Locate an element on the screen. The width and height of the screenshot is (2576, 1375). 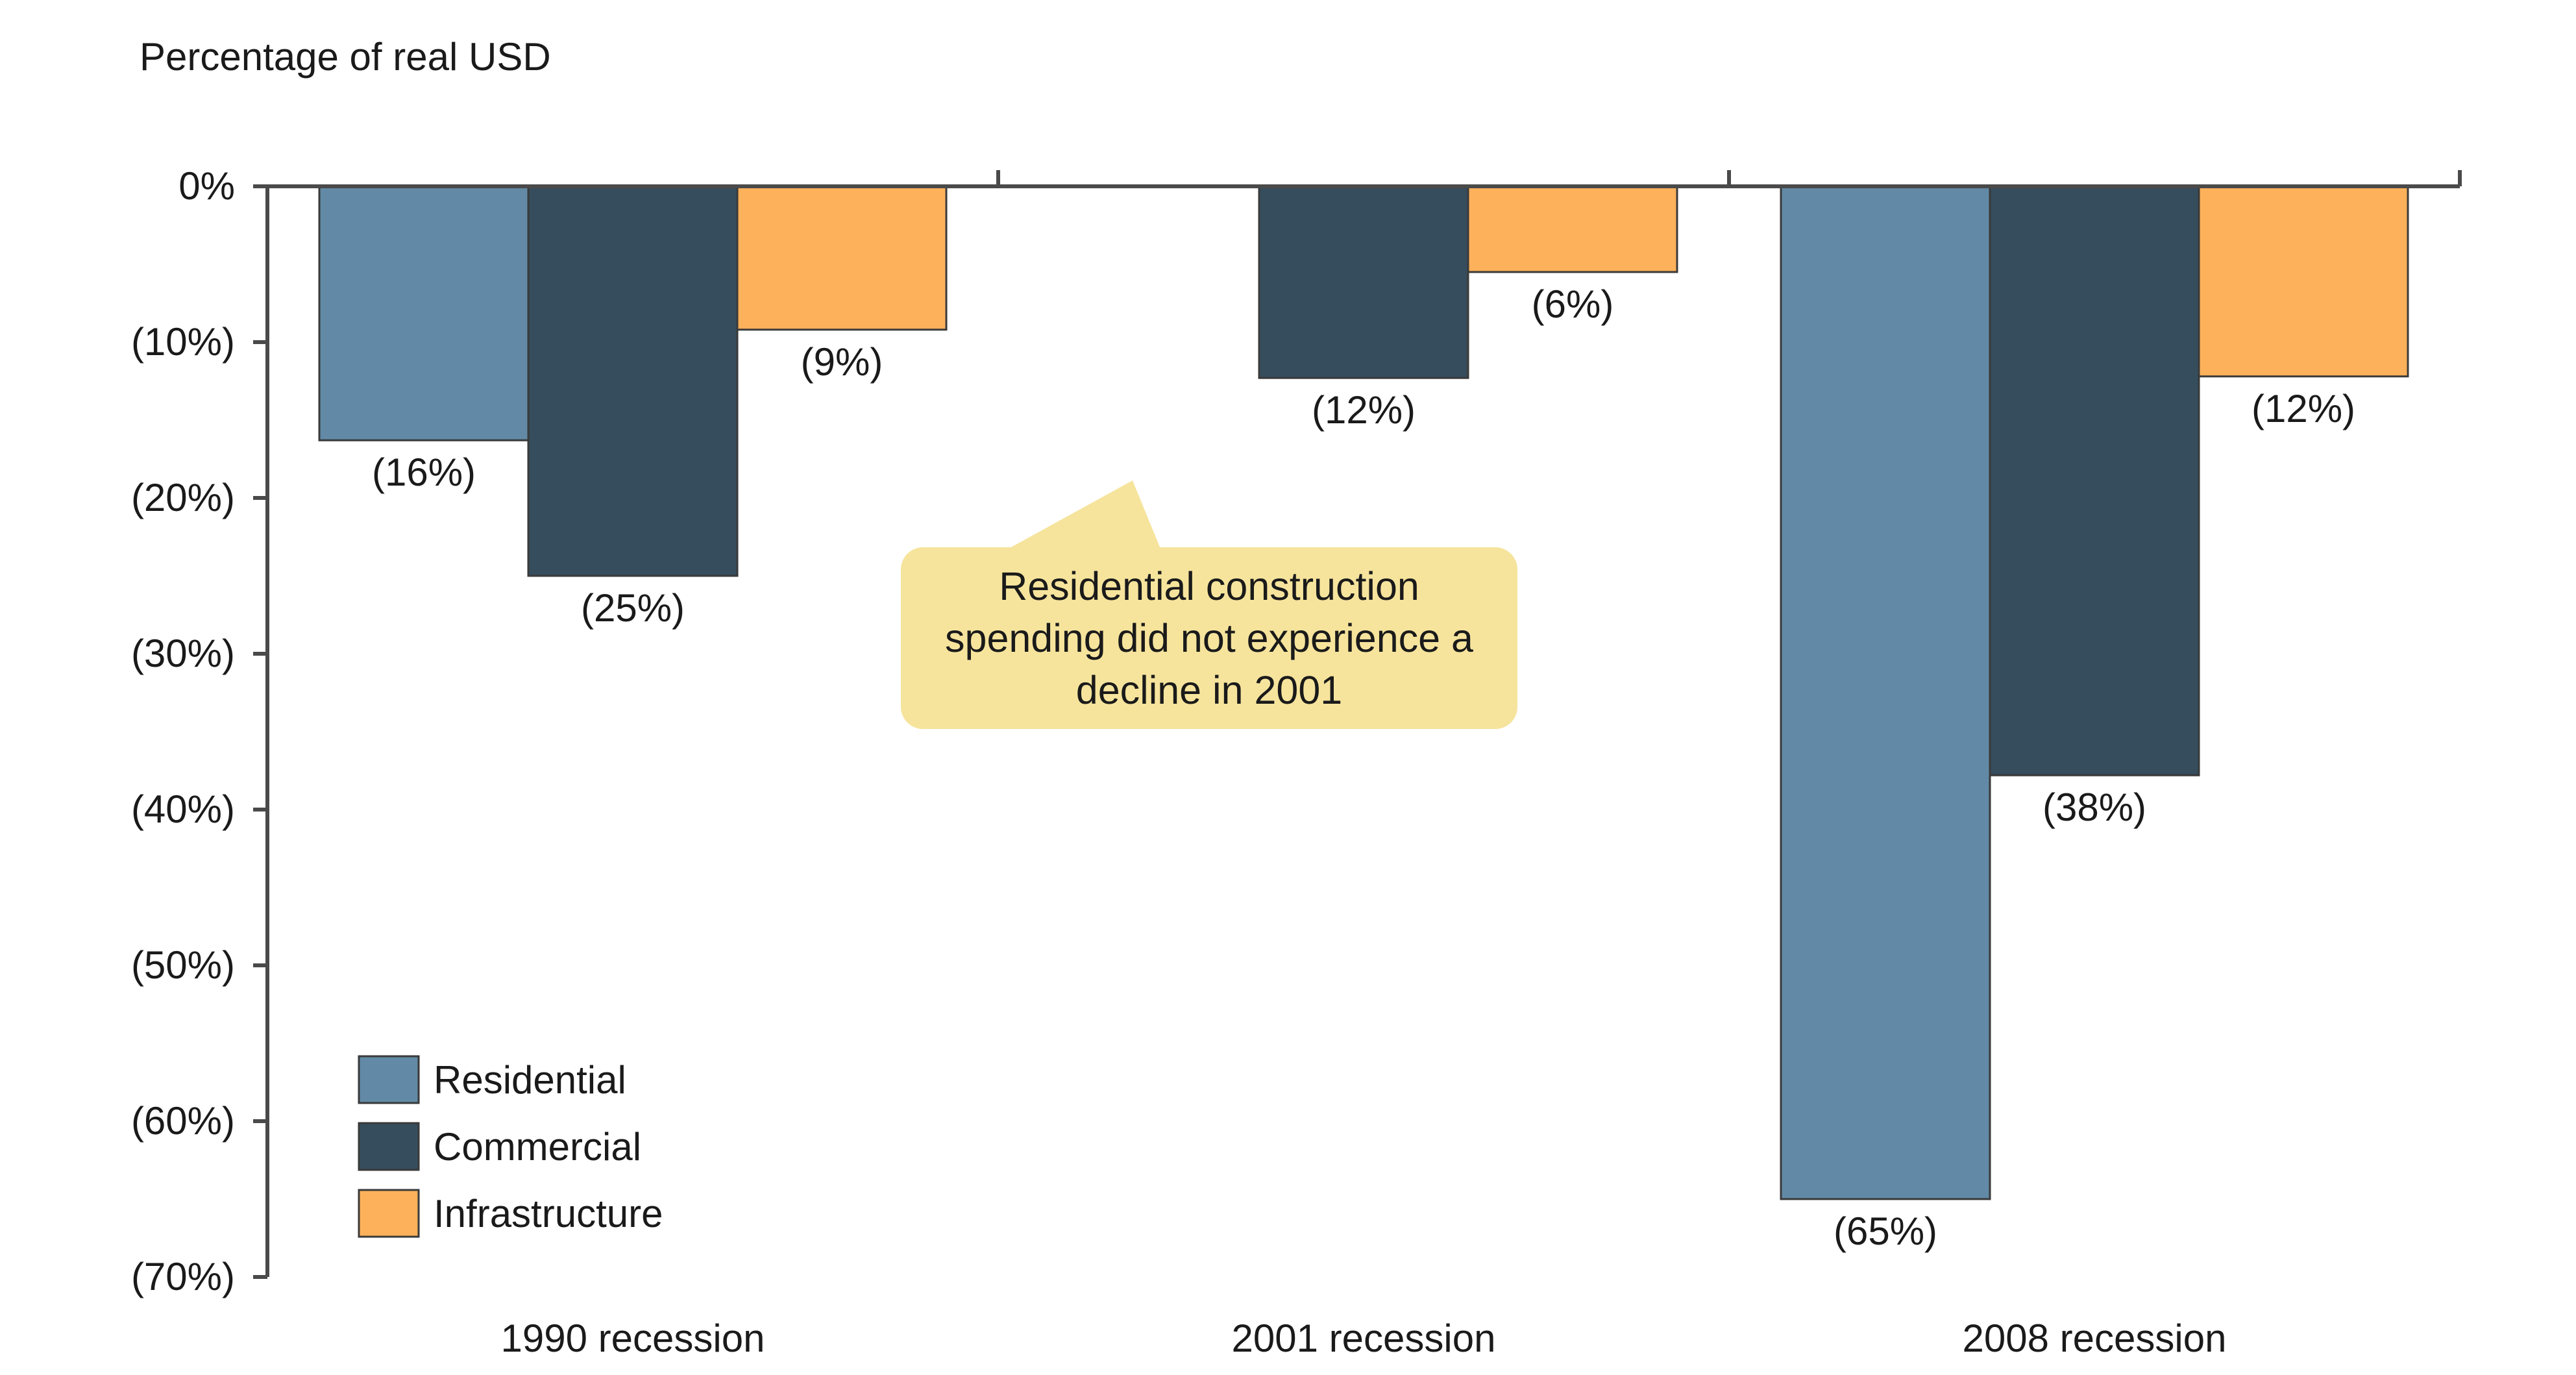
y-tick-label: 0% is located at coordinates (206, 186).